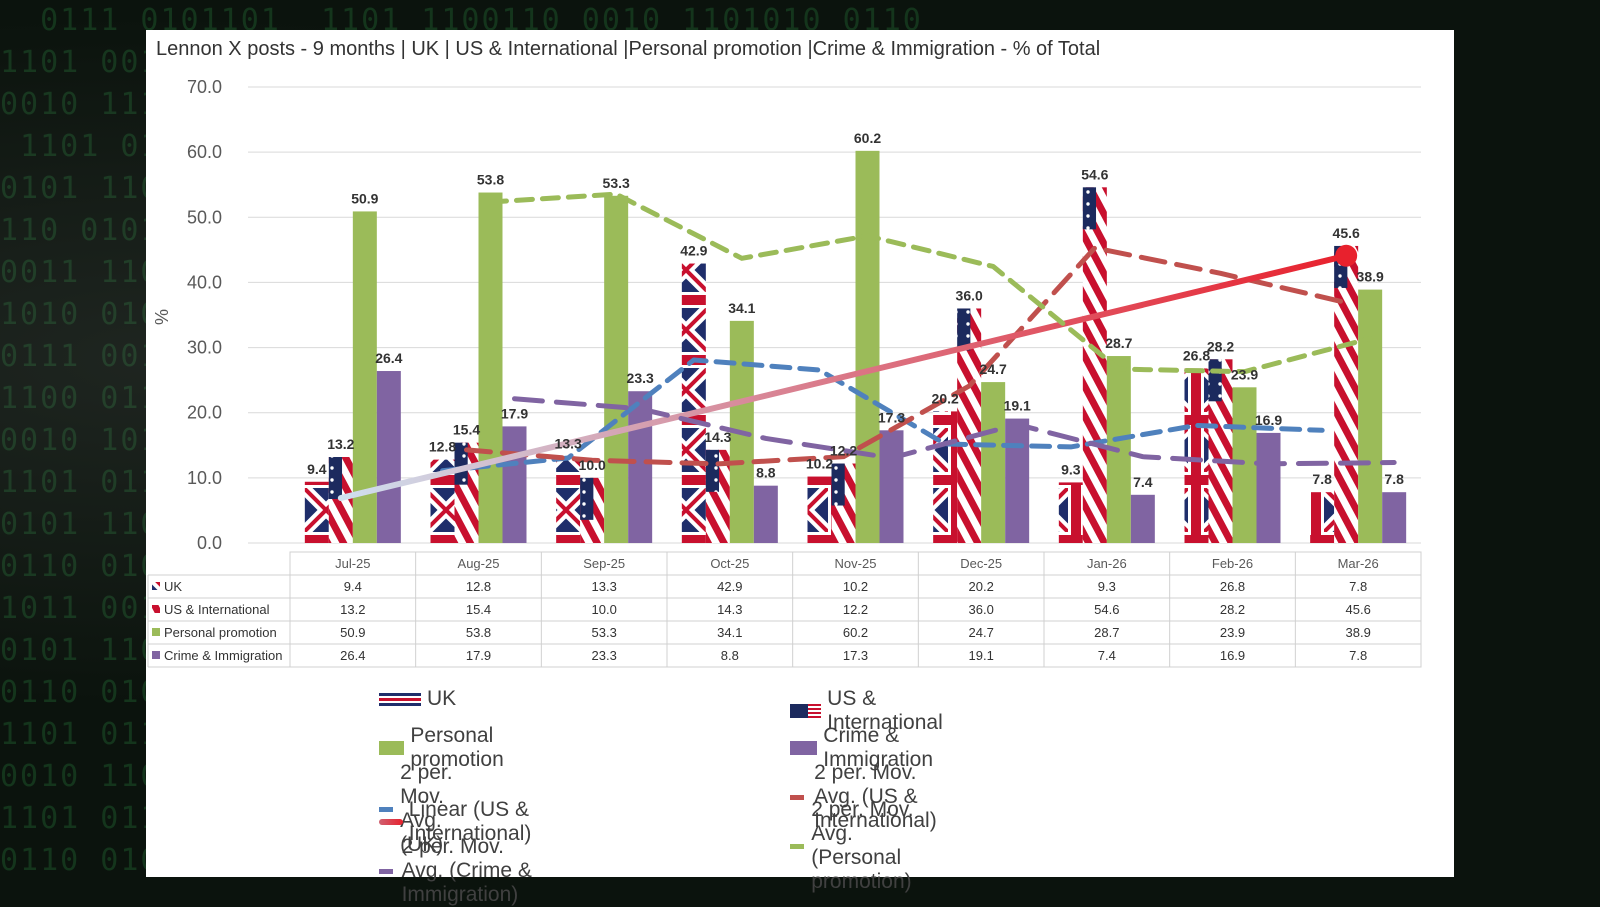  I want to click on table-cell: 8.8, so click(730, 655).